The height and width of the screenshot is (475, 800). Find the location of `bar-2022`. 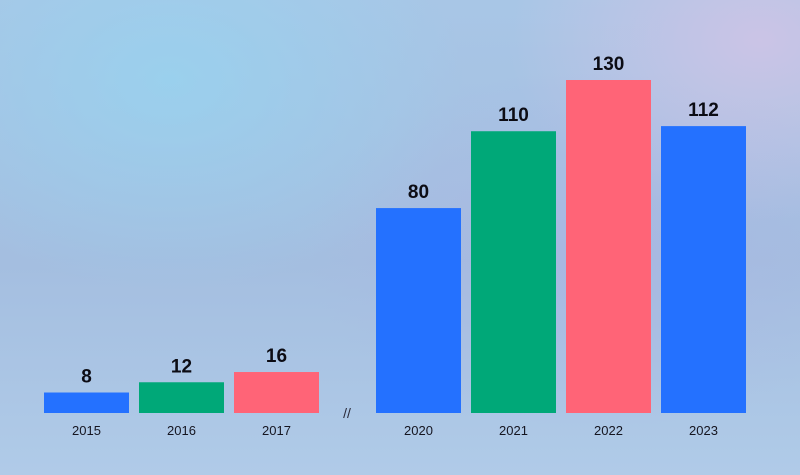

bar-2022 is located at coordinates (608, 246).